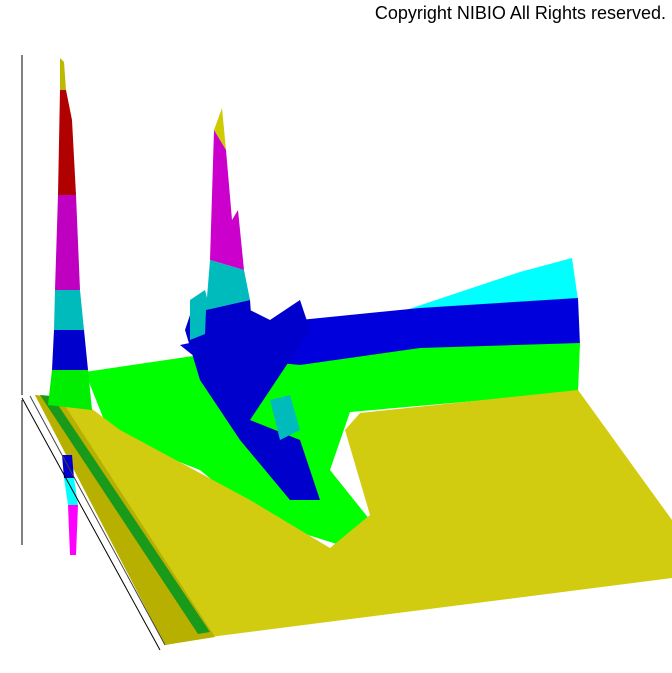 The image size is (672, 673). I want to click on peak-1-magenta, so click(67, 242).